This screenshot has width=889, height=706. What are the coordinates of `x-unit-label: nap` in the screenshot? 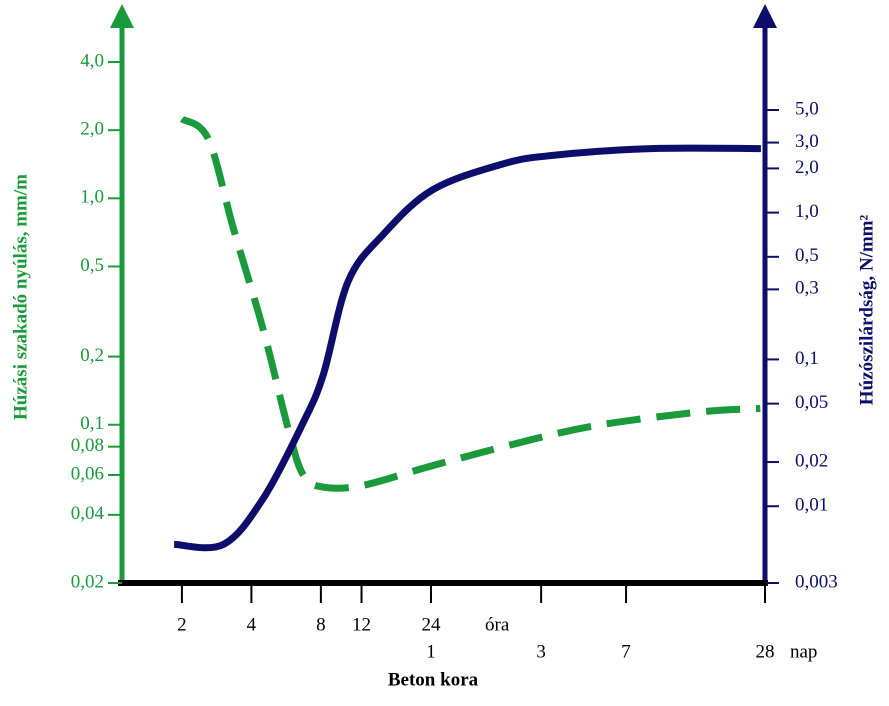 It's located at (803, 651).